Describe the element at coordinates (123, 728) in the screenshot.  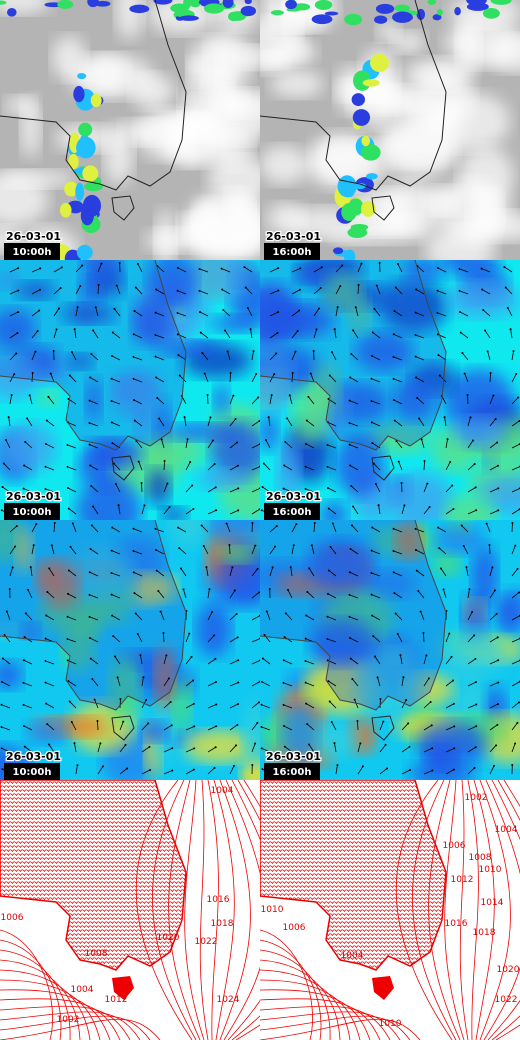
I see `tasmania` at that location.